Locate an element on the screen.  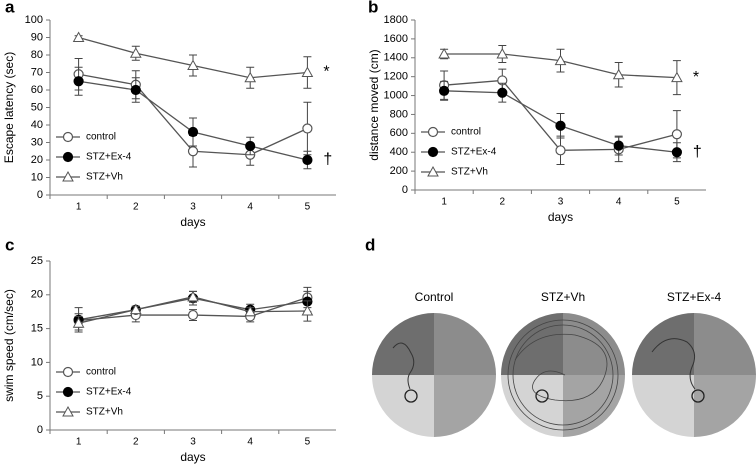
y-tick-label: 40 is located at coordinates (37, 125).